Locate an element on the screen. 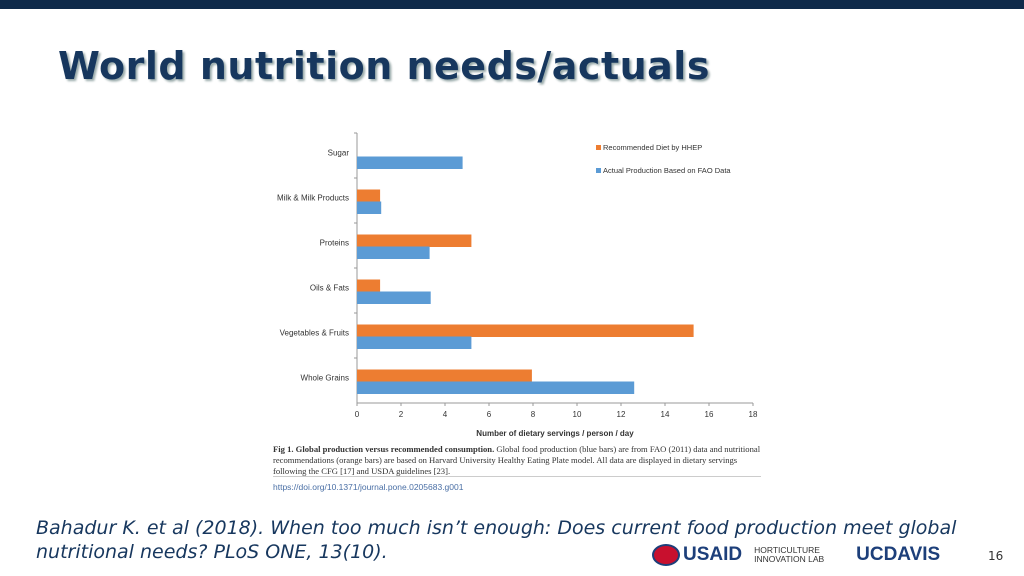 This screenshot has width=1024, height=576. category-label: Sugar is located at coordinates (339, 153).